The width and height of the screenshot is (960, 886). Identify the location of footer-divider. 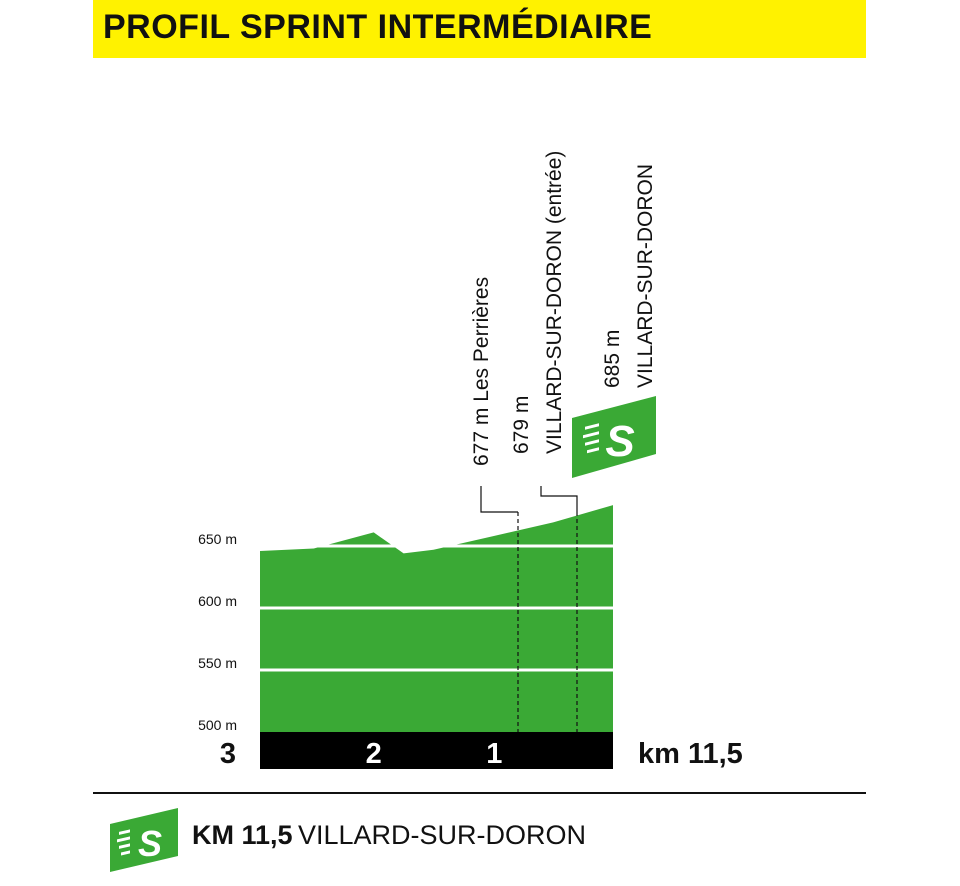
(479, 793).